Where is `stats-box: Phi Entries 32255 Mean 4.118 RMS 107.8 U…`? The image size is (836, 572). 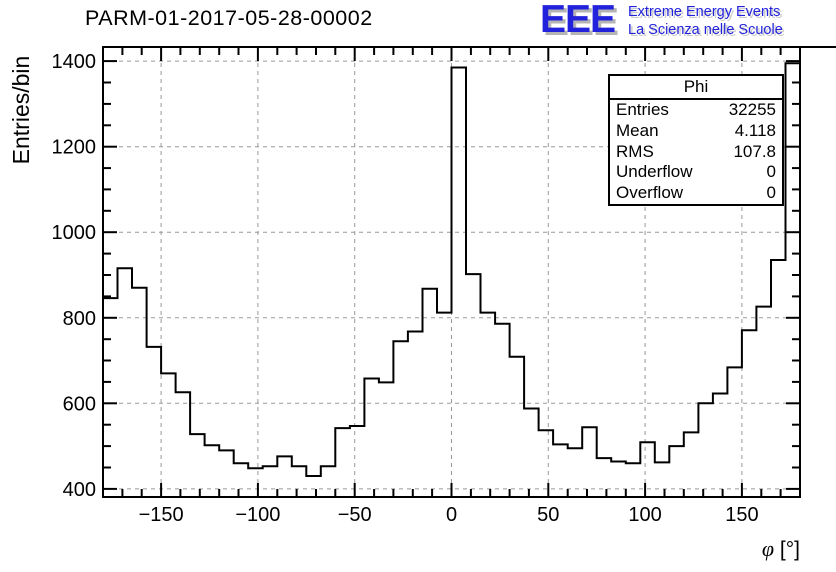 stats-box: Phi Entries 32255 Mean 4.118 RMS 107.8 U… is located at coordinates (696, 140).